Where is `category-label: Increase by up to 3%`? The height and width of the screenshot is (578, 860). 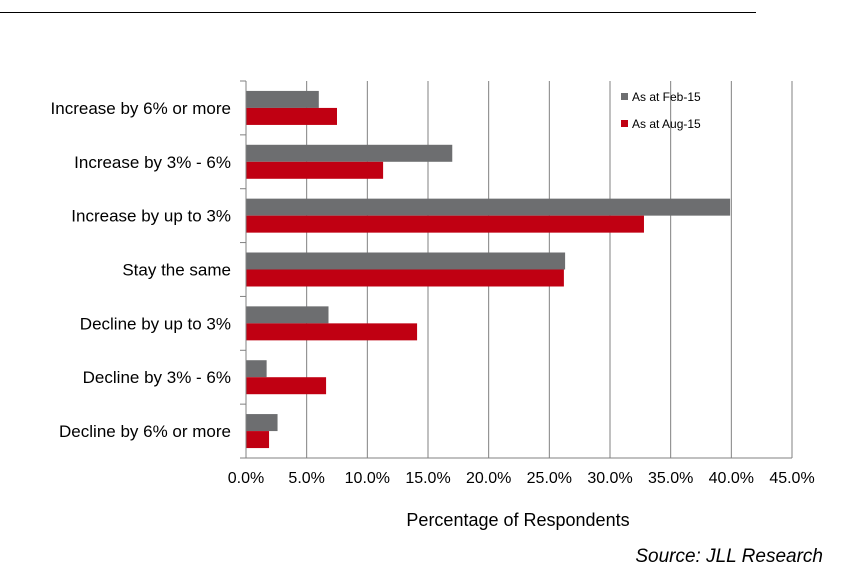
category-label: Increase by up to 3% is located at coordinates (151, 216).